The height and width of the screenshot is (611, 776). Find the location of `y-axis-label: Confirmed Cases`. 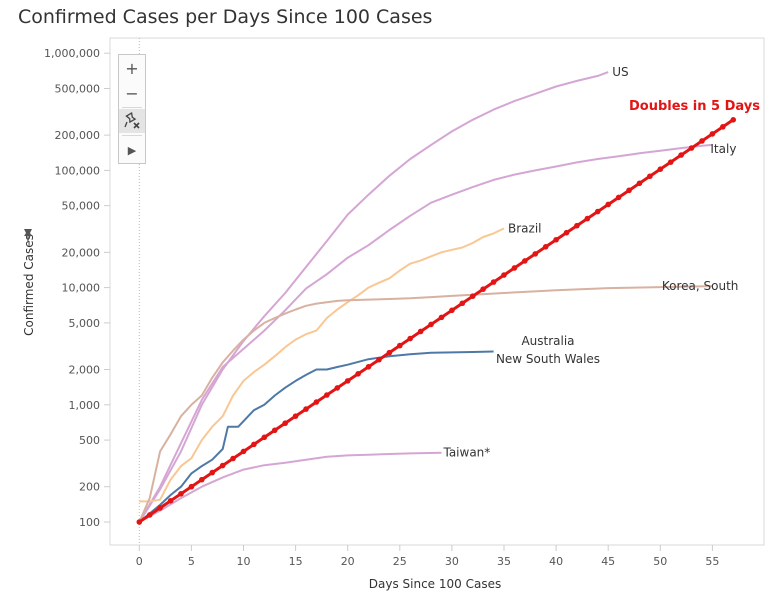

y-axis-label: Confirmed Cases is located at coordinates (29, 285).